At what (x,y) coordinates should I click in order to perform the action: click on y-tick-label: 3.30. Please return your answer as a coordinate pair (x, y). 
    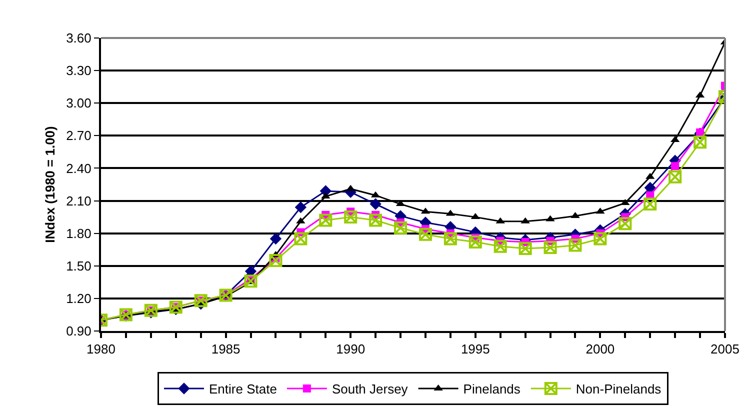
    Looking at the image, I should click on (79, 70).